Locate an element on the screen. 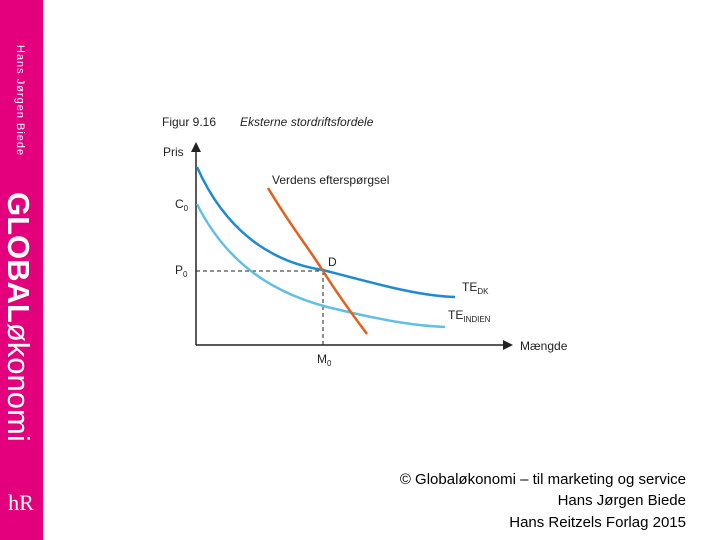 The width and height of the screenshot is (720, 540). te-indien-label: TEINDIEN is located at coordinates (469, 316).